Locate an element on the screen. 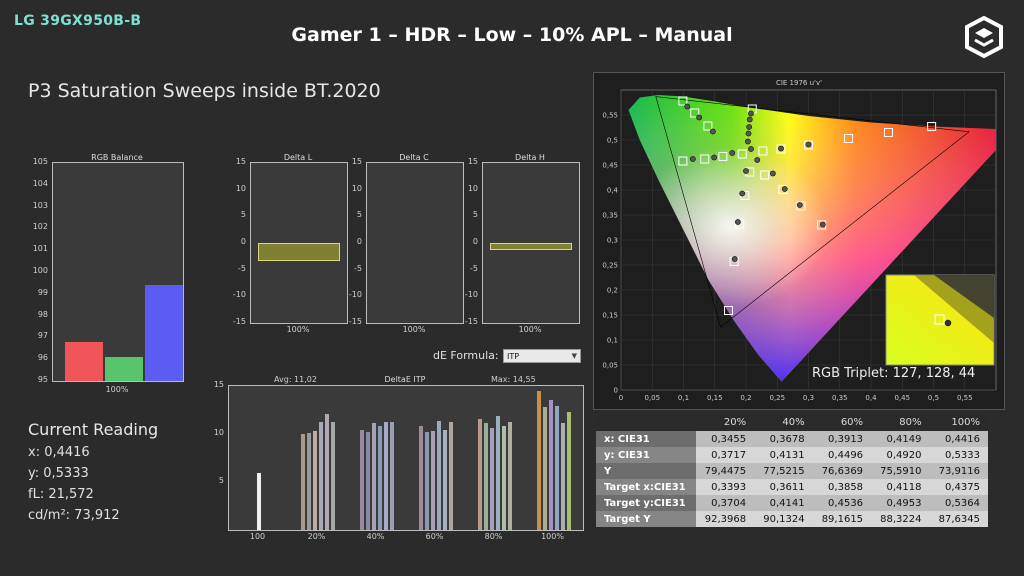 The width and height of the screenshot is (1024, 576). deltae-category: 40% is located at coordinates (375, 536).